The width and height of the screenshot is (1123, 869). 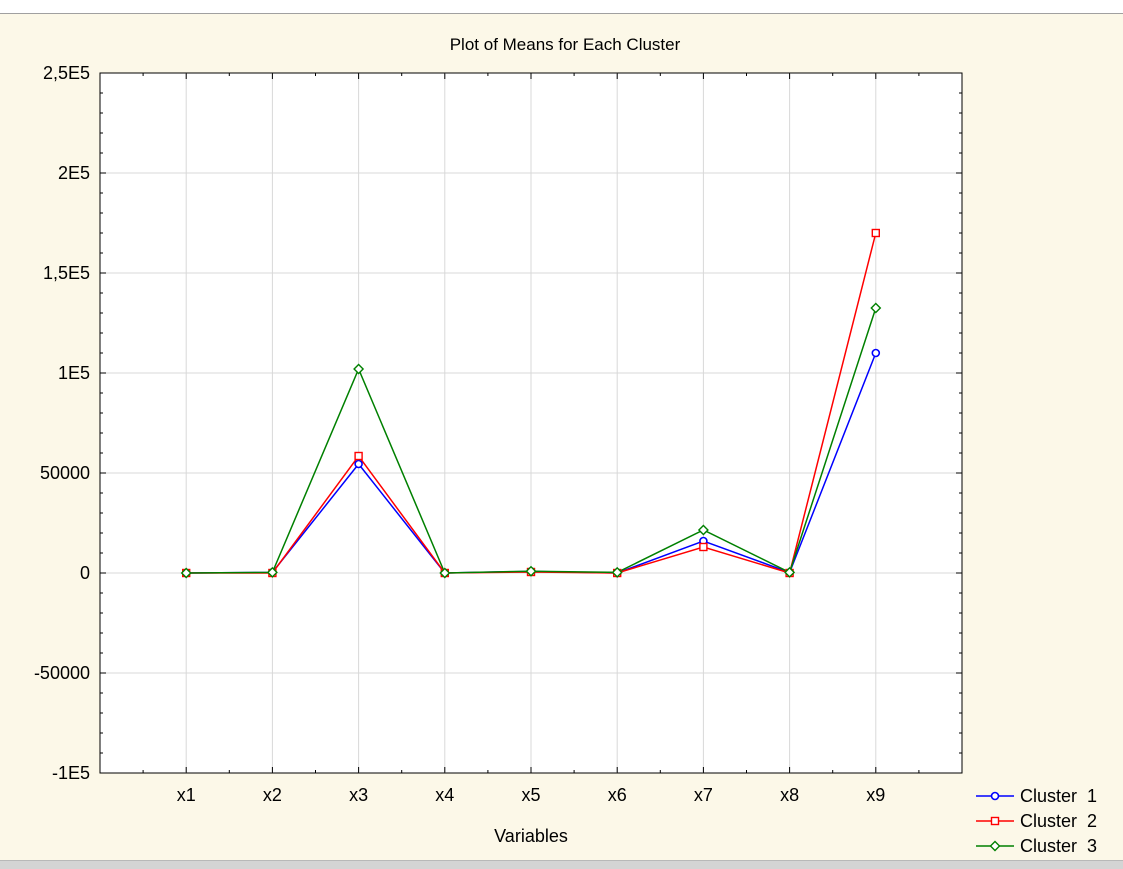 What do you see at coordinates (875, 795) in the screenshot?
I see `x-tick-label: x9` at bounding box center [875, 795].